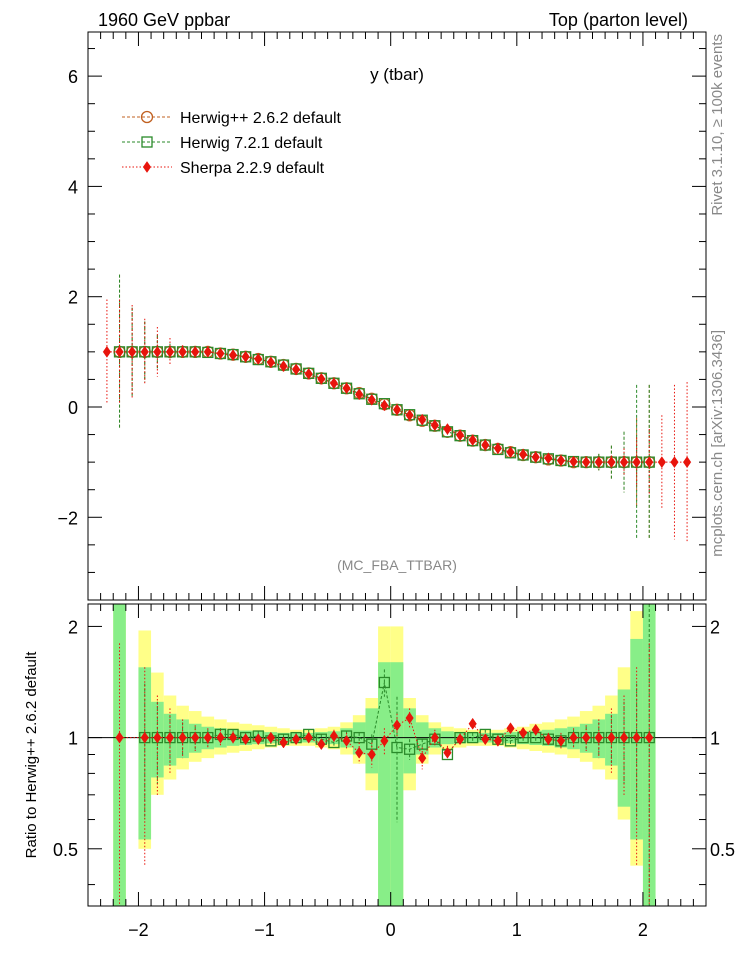 This screenshot has width=746, height=972. What do you see at coordinates (722, 850) in the screenshot?
I see `ratio-y-tick-label-right: 0.5` at bounding box center [722, 850].